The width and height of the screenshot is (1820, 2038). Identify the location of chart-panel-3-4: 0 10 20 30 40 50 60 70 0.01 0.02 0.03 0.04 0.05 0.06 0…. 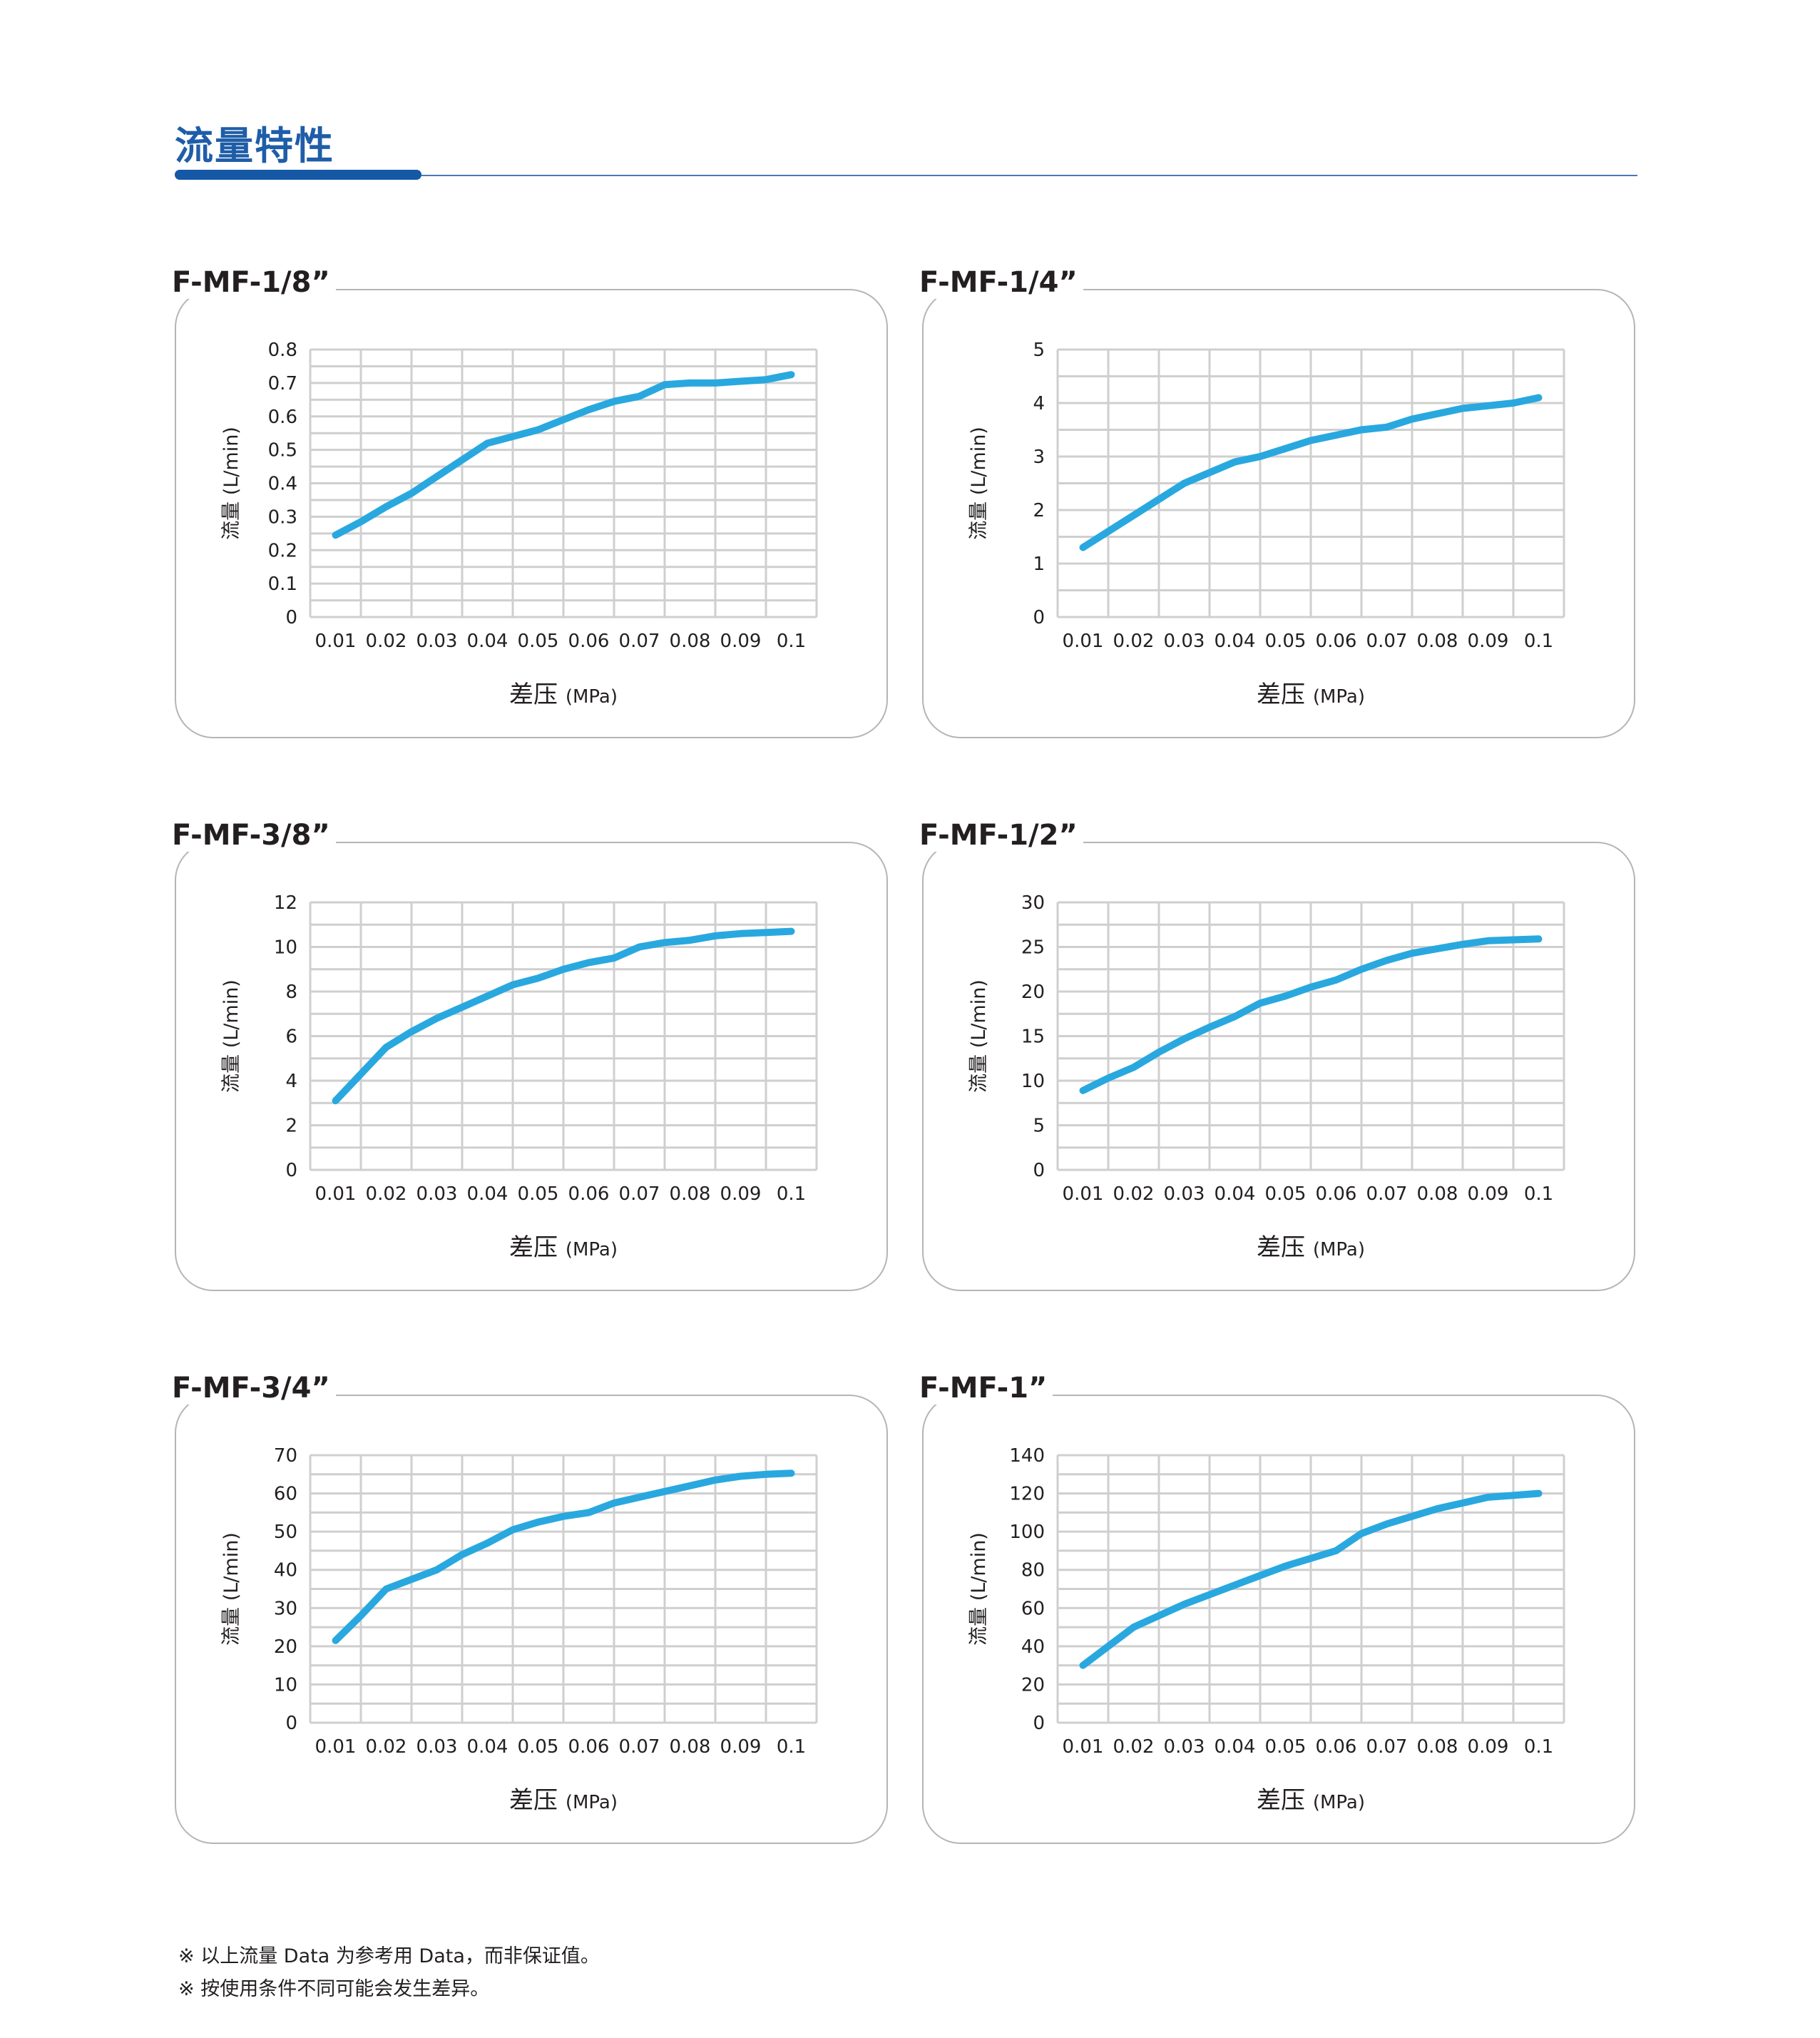
(530, 1608).